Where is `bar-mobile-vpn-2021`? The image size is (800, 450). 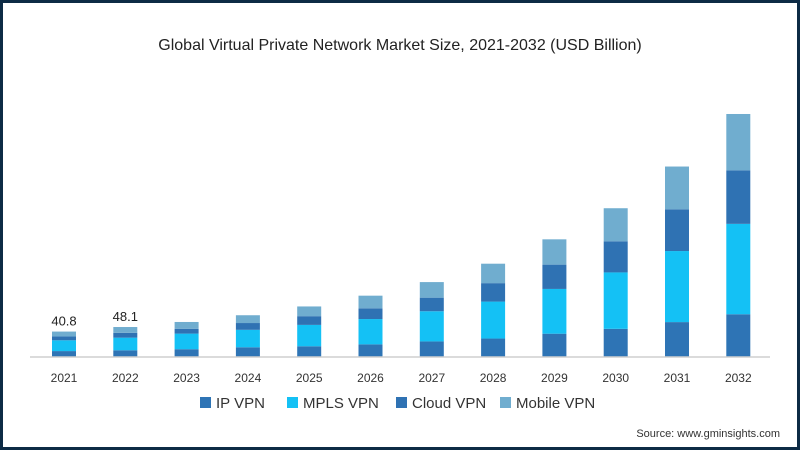 bar-mobile-vpn-2021 is located at coordinates (64, 334).